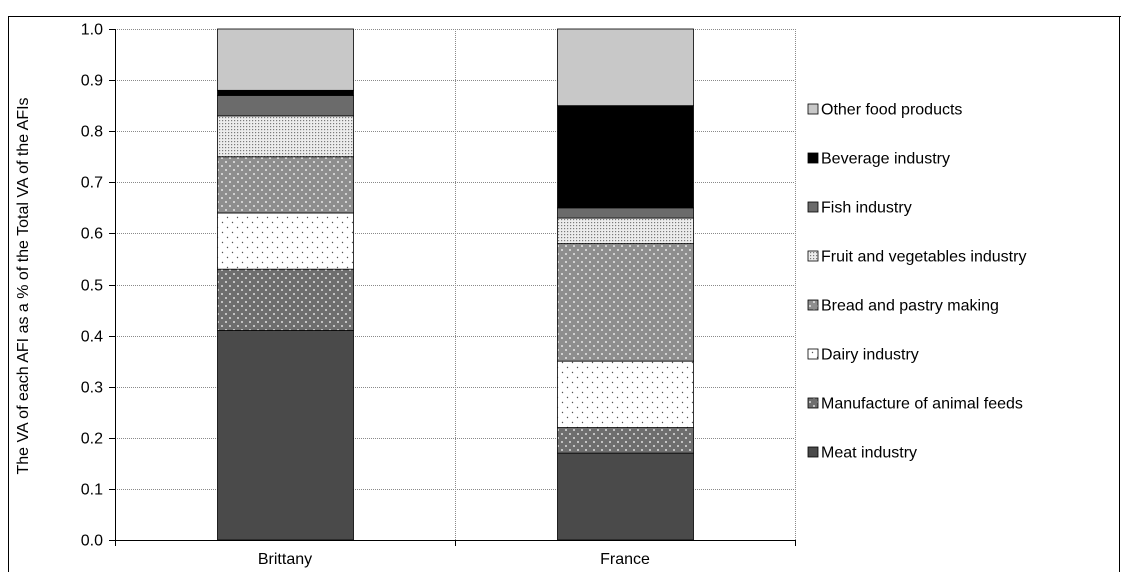 Image resolution: width=1121 pixels, height=572 pixels. I want to click on x-tick-label: Brittany, so click(285, 559).